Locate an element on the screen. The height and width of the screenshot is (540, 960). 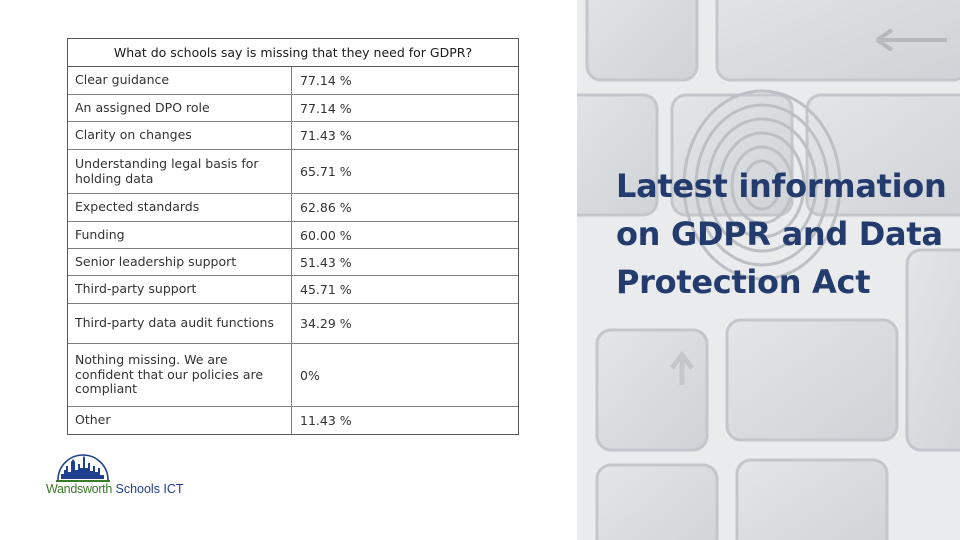
table-row: Other 11.43 % is located at coordinates (293, 420).